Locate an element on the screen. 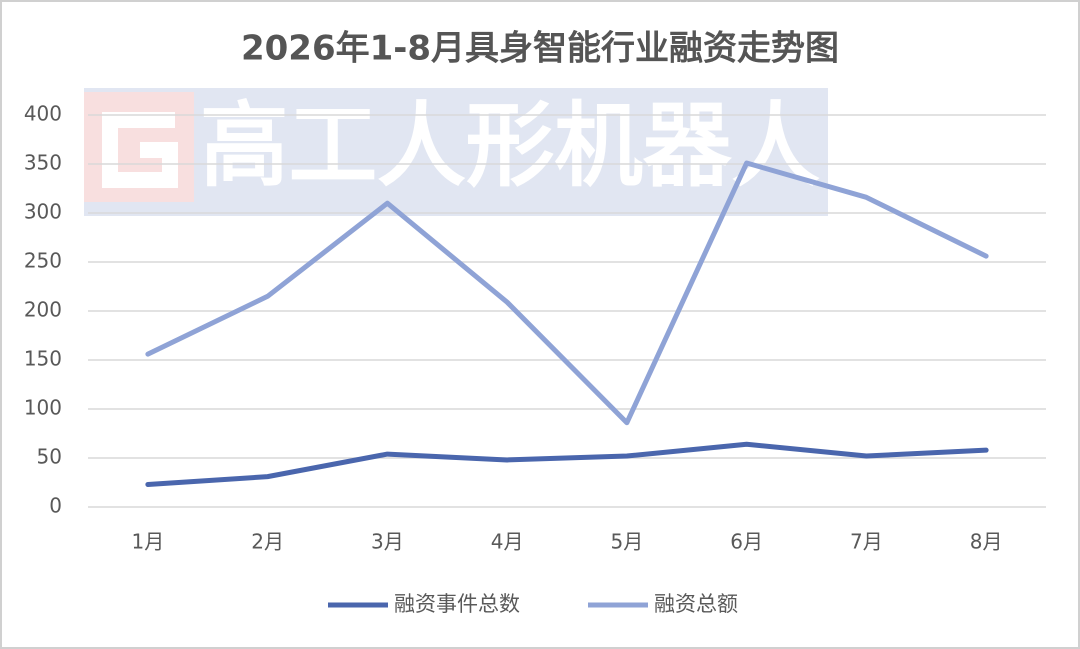 The width and height of the screenshot is (1080, 649). chart-title: 2026年1-8月具身智能行业融资走势图 is located at coordinates (540, 49).